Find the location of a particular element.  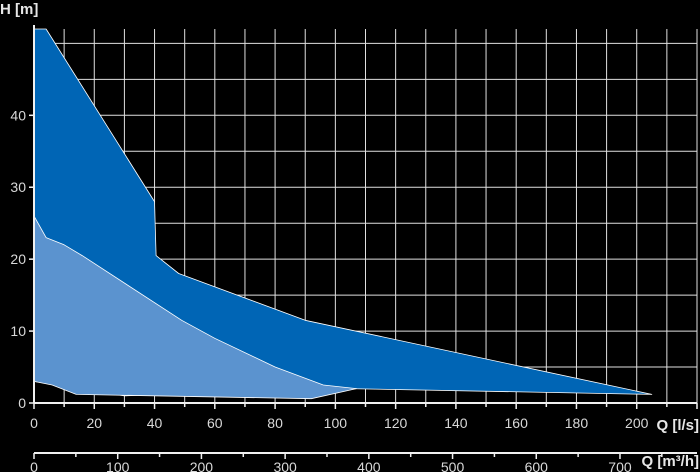

x2-tick-label: 600 is located at coordinates (537, 465).